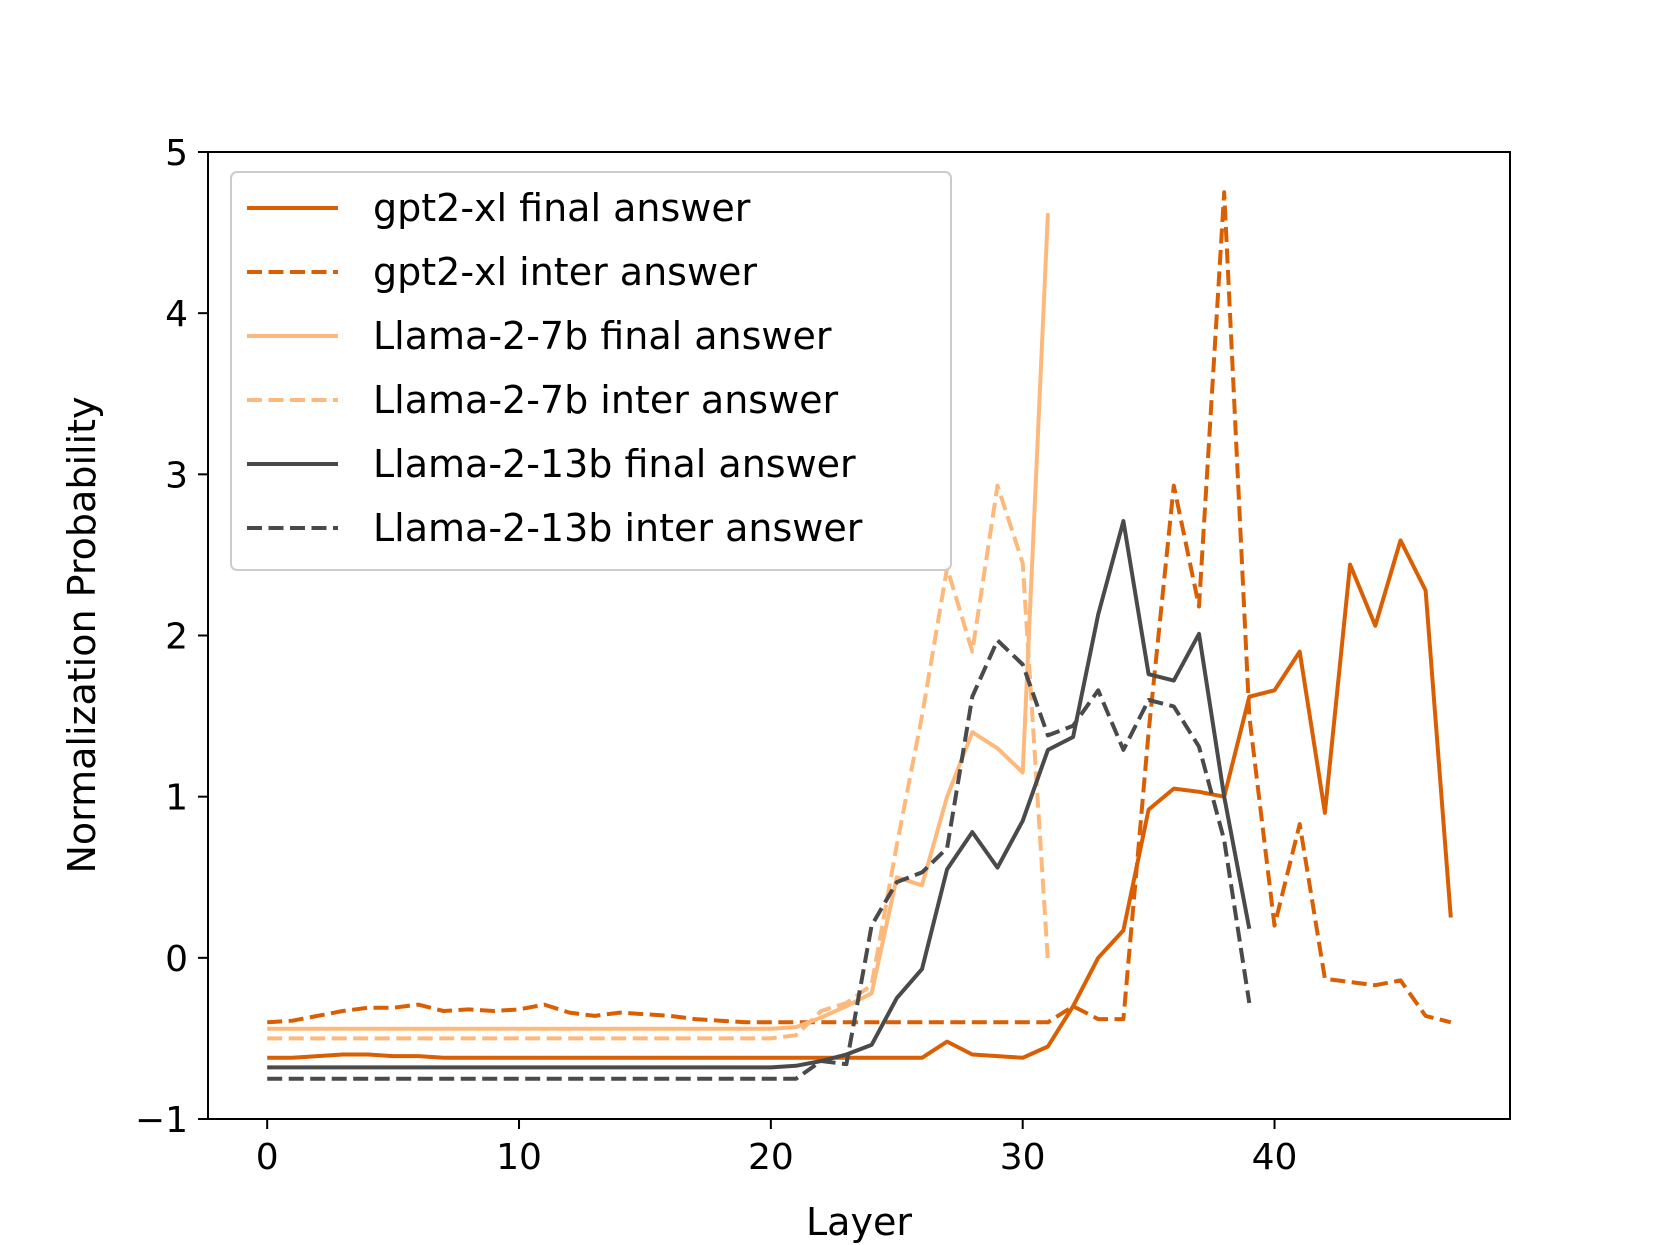  I want to click on legend-entry-llama-2-13b-final-answer: Llama-2-13b final answer, so click(551, 464).